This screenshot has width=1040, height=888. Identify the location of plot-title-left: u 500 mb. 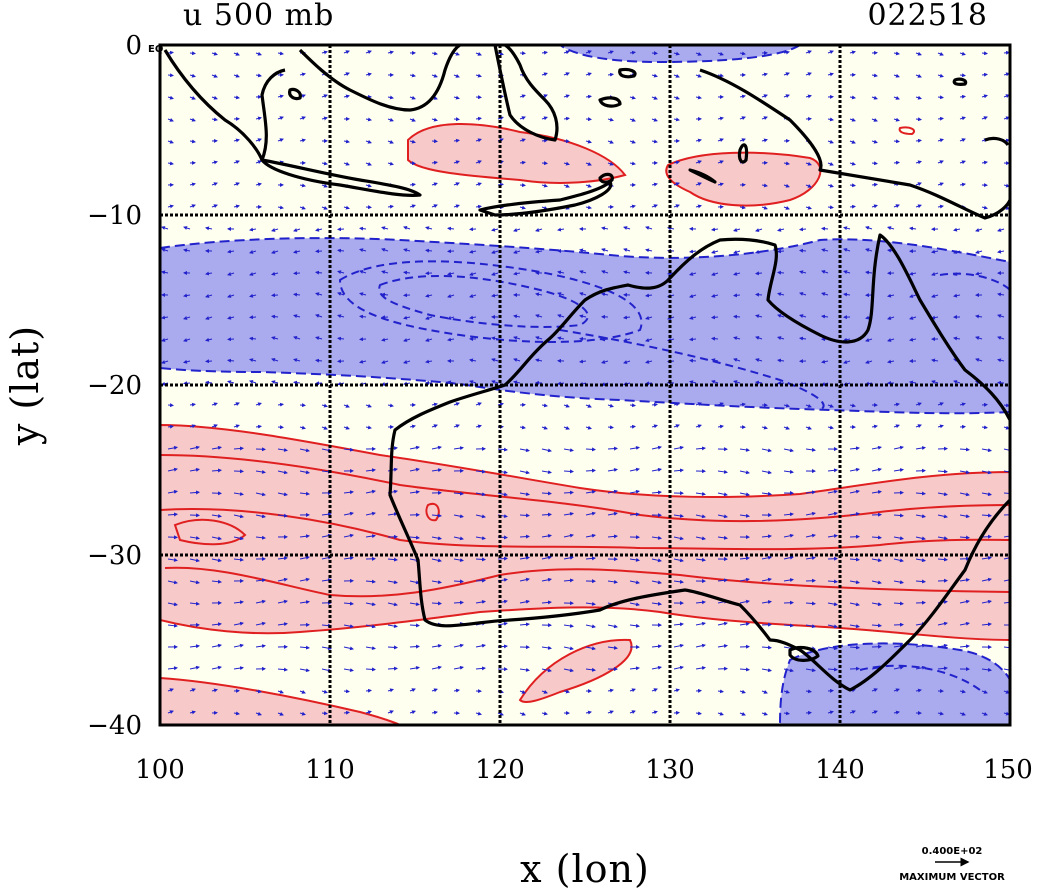
(258, 16).